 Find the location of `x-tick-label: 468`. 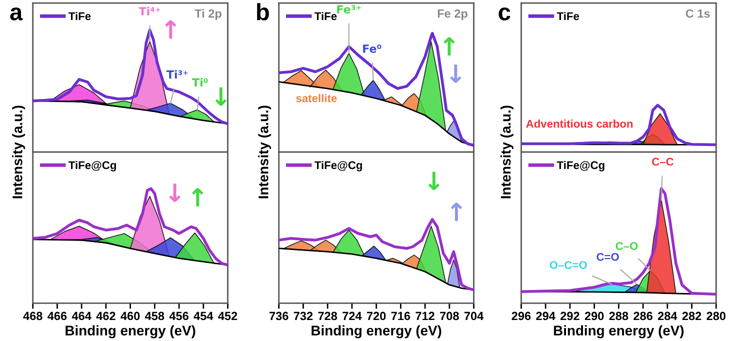

x-tick-label: 468 is located at coordinates (32, 316).